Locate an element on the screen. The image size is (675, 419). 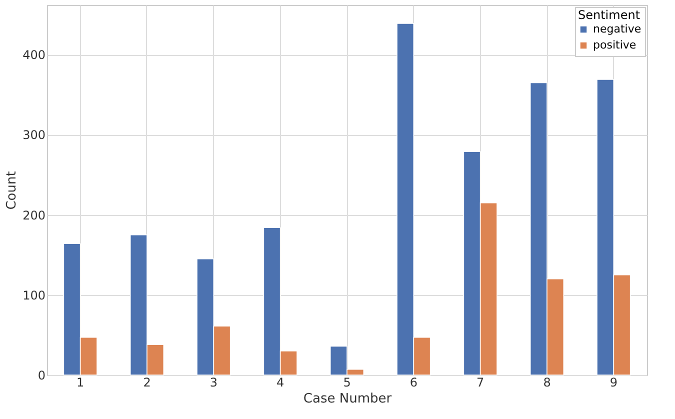
x-tick-label: 5 is located at coordinates (347, 383).